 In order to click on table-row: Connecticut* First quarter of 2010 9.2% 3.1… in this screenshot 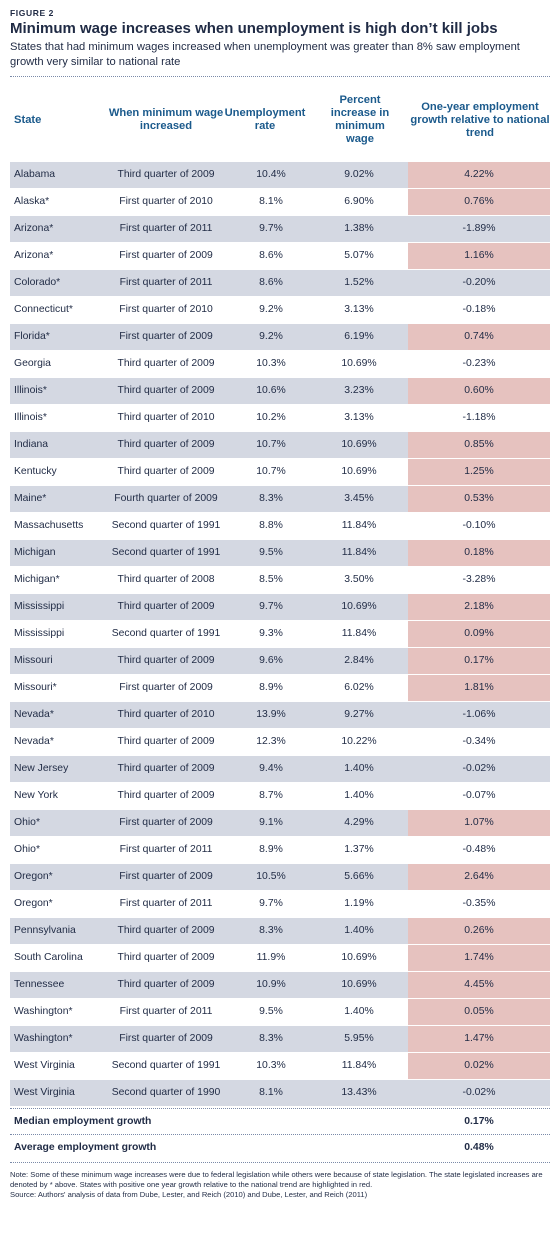, I will do `click(280, 310)`.